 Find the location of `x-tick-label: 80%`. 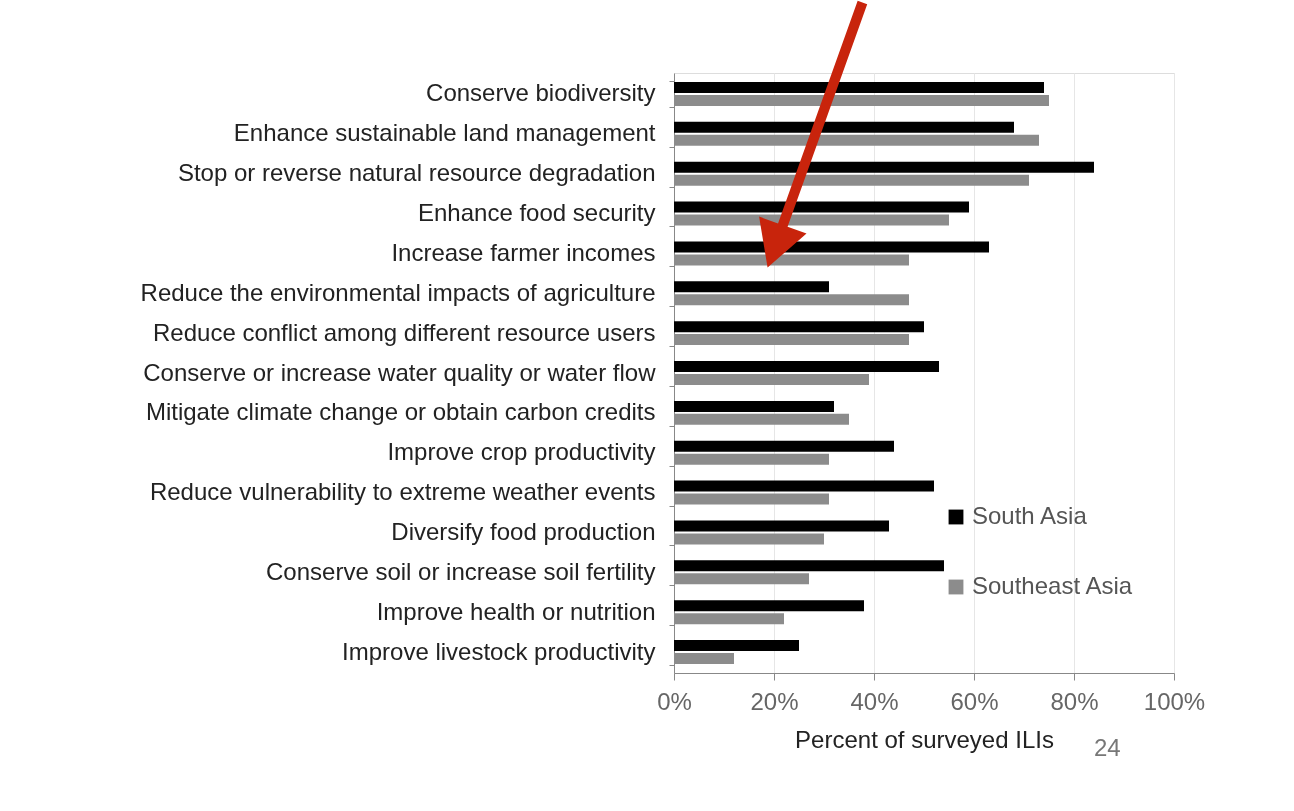

x-tick-label: 80% is located at coordinates (1074, 701).